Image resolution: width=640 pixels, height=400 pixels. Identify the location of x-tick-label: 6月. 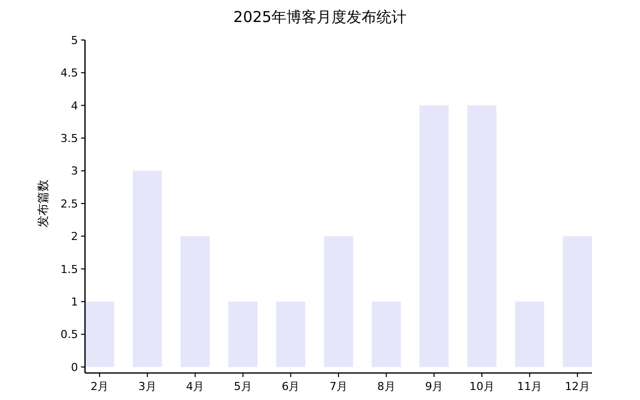
(291, 386).